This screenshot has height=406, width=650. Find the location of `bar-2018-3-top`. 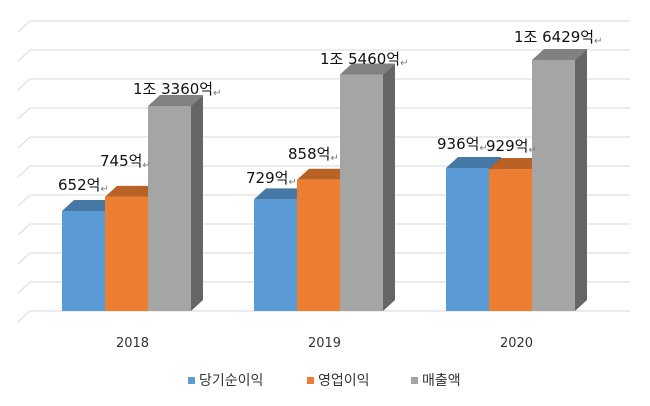

bar-2018-3-top is located at coordinates (175, 100).